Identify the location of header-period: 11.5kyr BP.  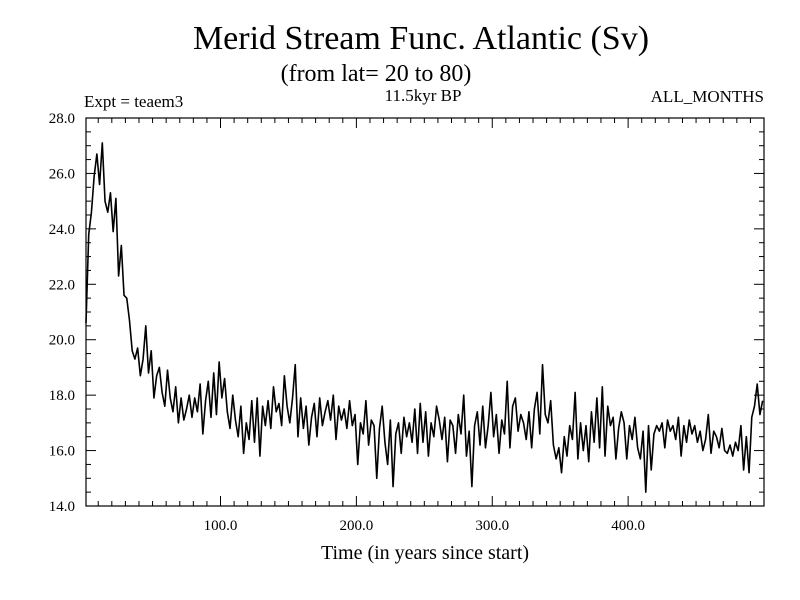
(423, 95).